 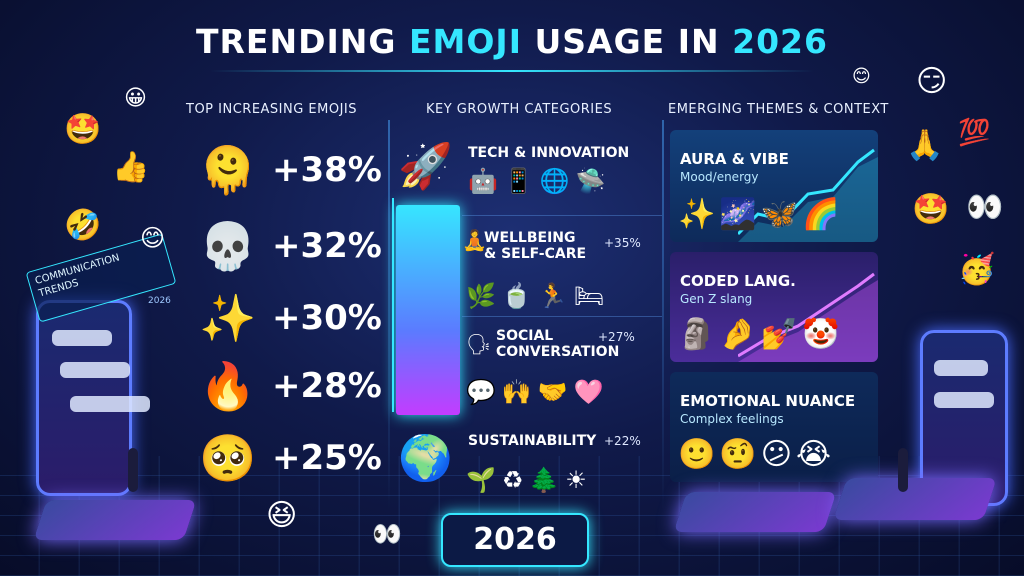 What do you see at coordinates (932, 81) in the screenshot?
I see `smirk-icon: 😏` at bounding box center [932, 81].